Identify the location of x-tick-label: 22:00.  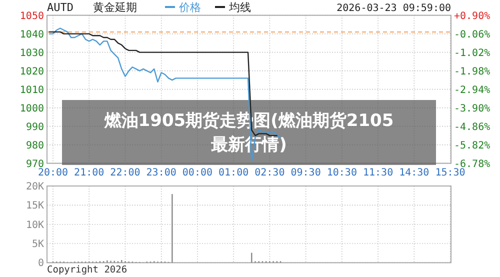
(125, 172).